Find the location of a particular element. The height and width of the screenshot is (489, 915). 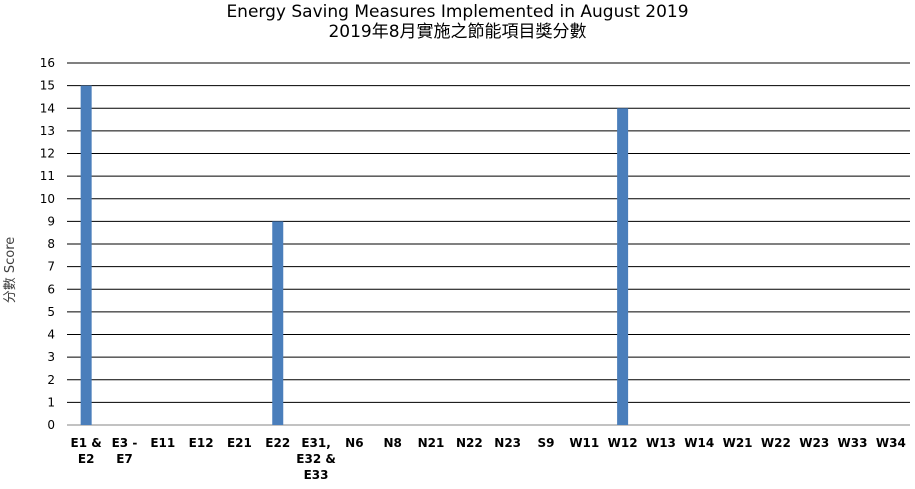

y-tick-label: 5 is located at coordinates (51, 312).